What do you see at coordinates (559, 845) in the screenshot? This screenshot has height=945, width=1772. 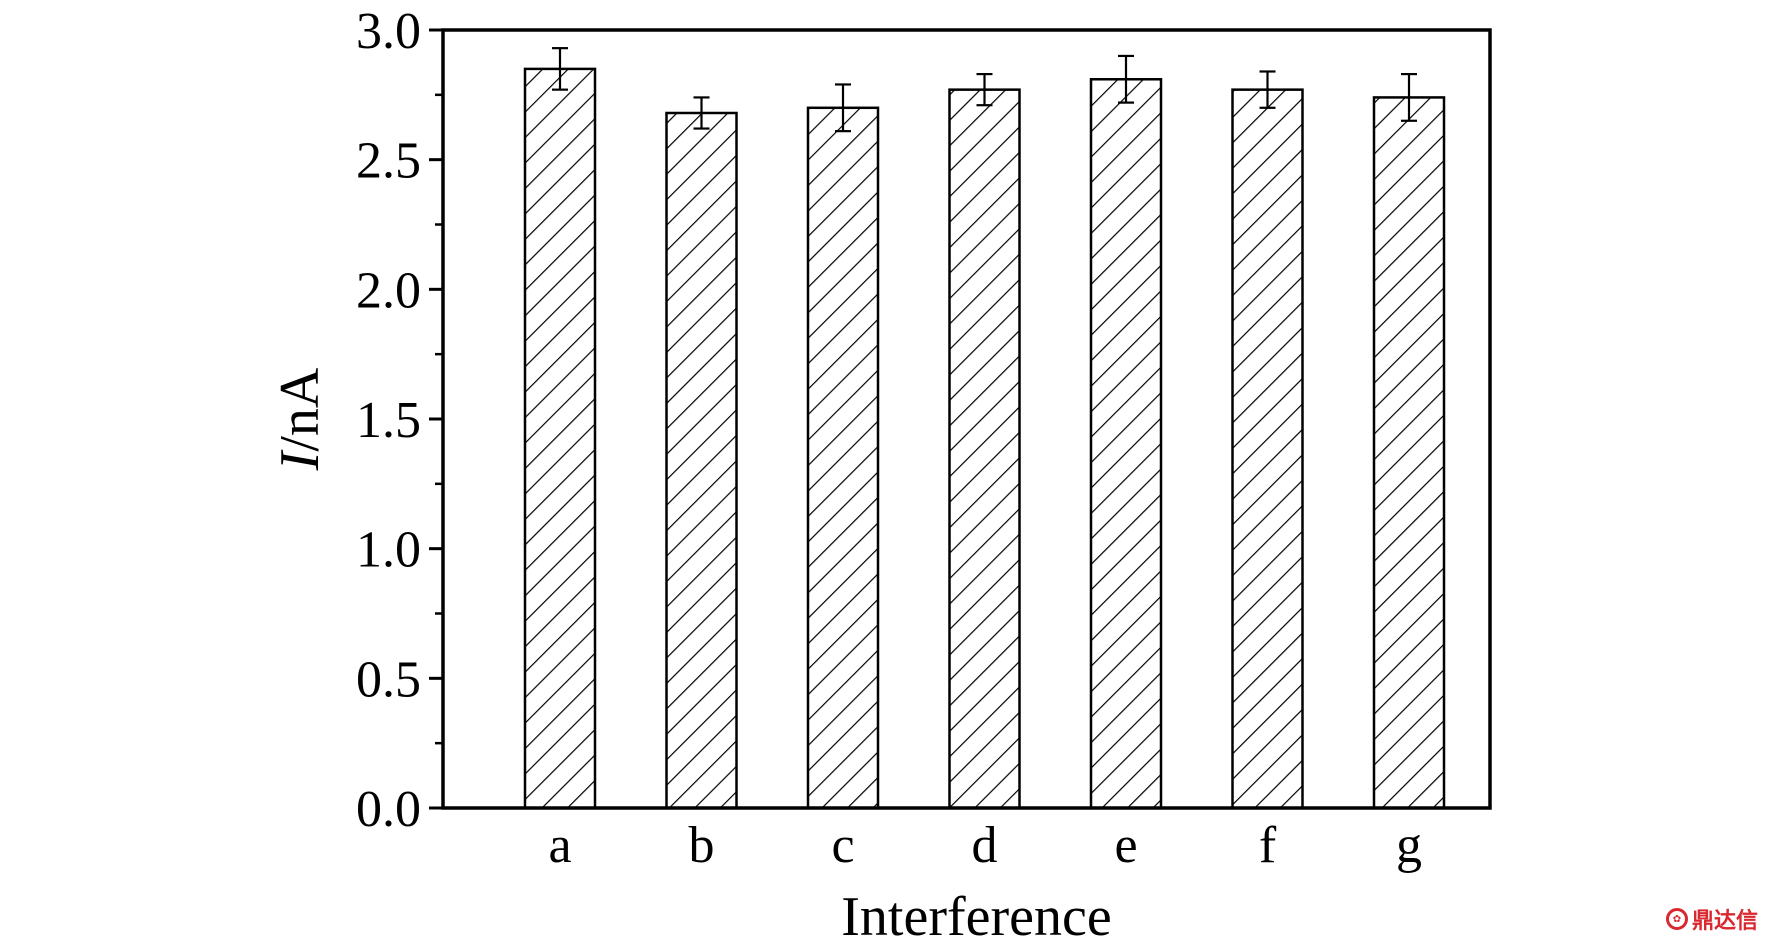 I see `x-tick-label-a: a` at bounding box center [559, 845].